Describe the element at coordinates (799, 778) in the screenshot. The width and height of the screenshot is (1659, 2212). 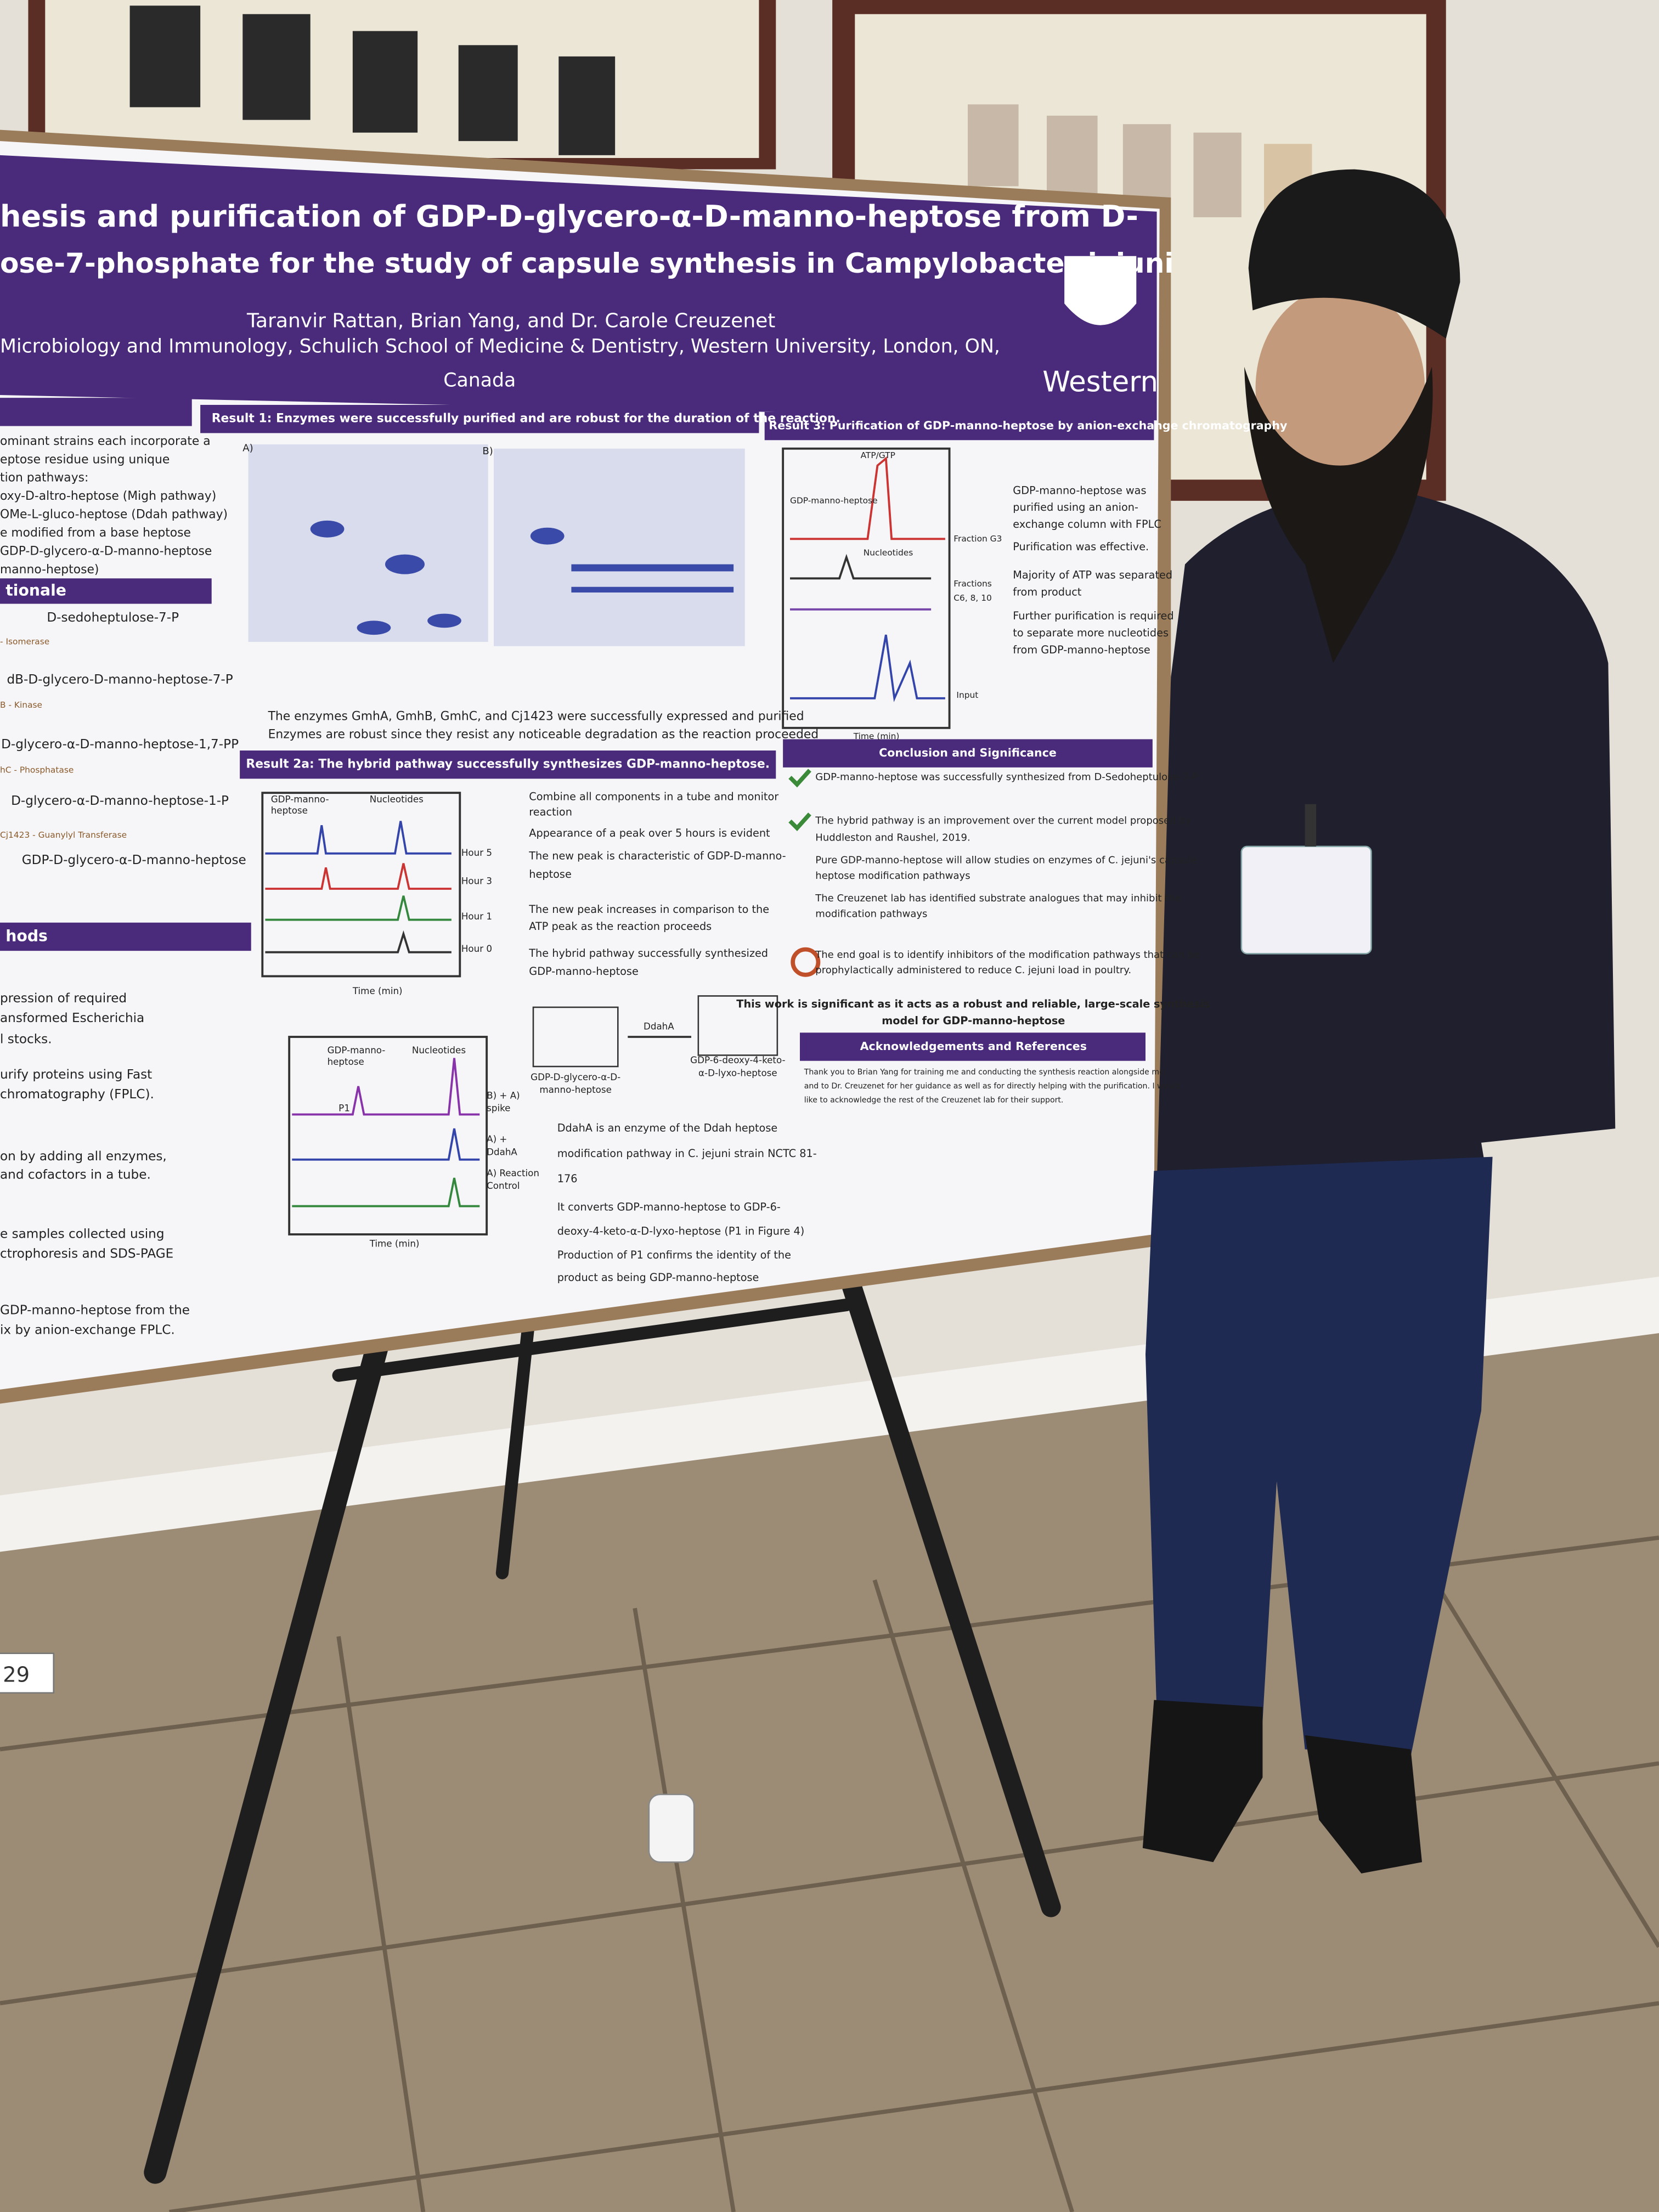
I see `check-icon` at that location.